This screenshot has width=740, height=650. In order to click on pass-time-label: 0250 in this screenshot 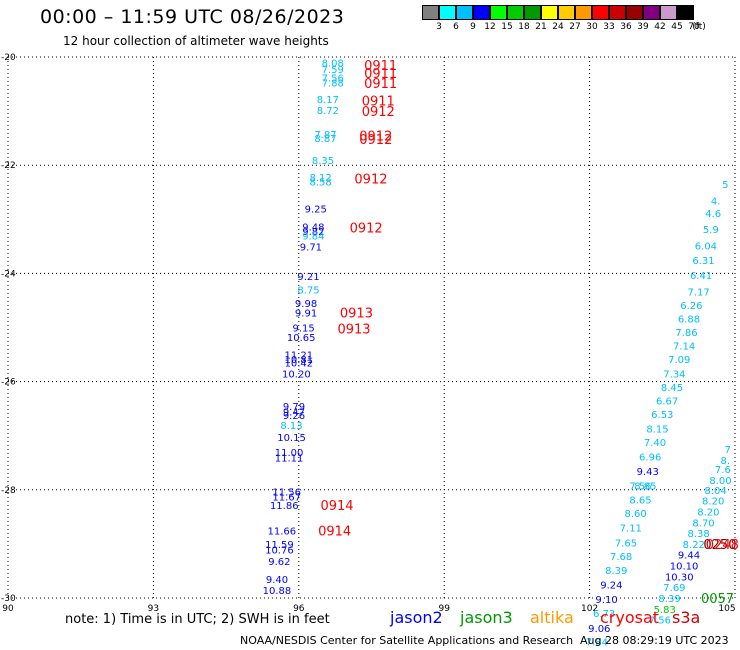, I will do `click(719, 545)`.